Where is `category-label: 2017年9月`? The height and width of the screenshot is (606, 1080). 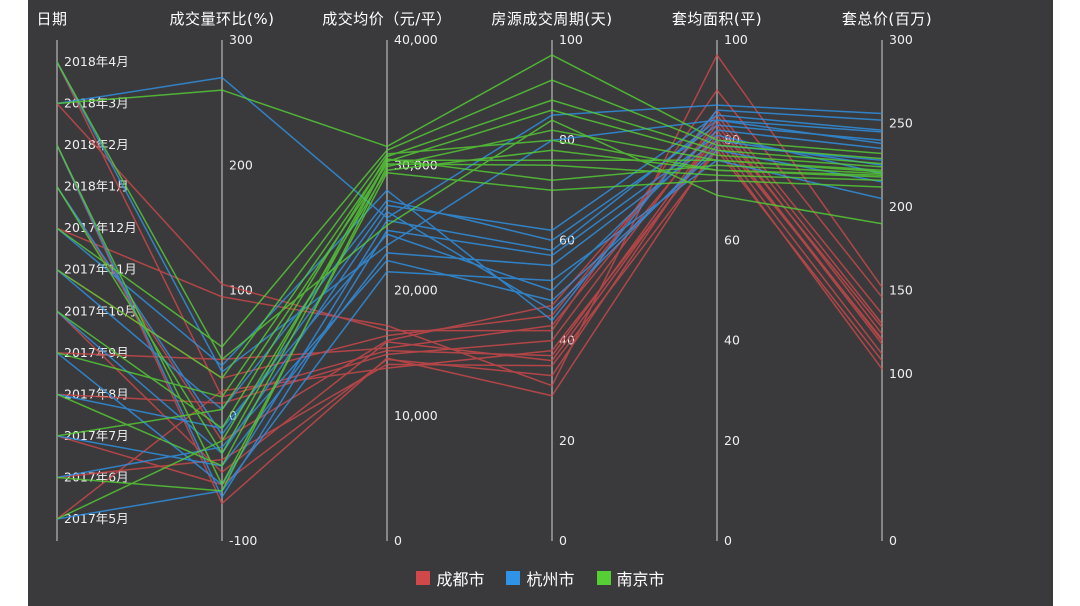 category-label: 2017年9月 is located at coordinates (96, 352).